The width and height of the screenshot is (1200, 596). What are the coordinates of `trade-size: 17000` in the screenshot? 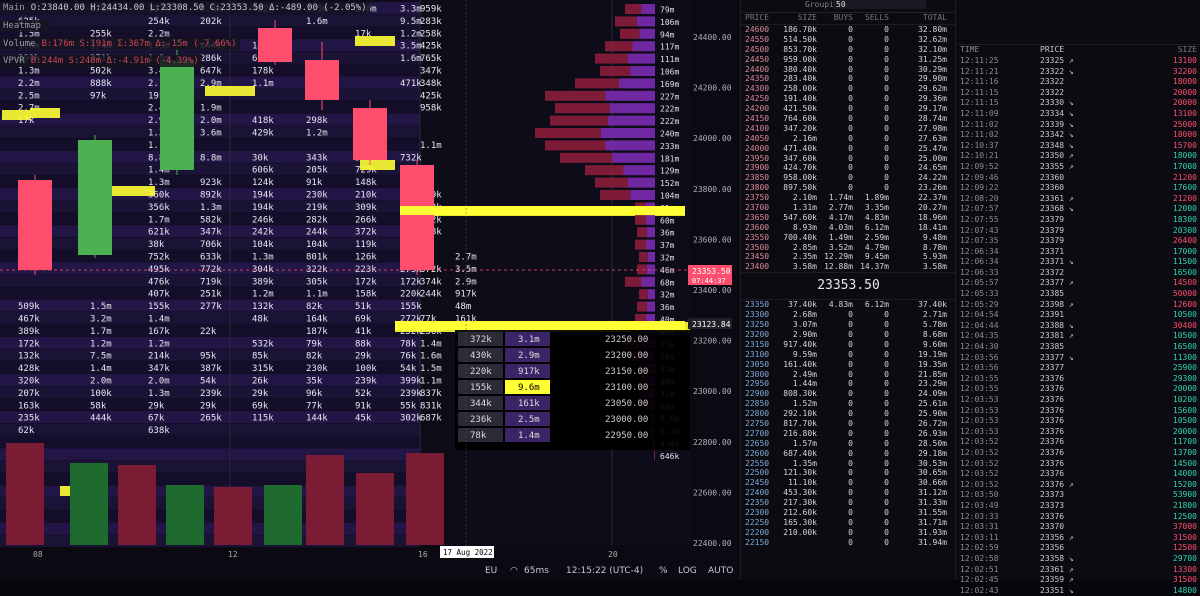 It's located at (1165, 167).